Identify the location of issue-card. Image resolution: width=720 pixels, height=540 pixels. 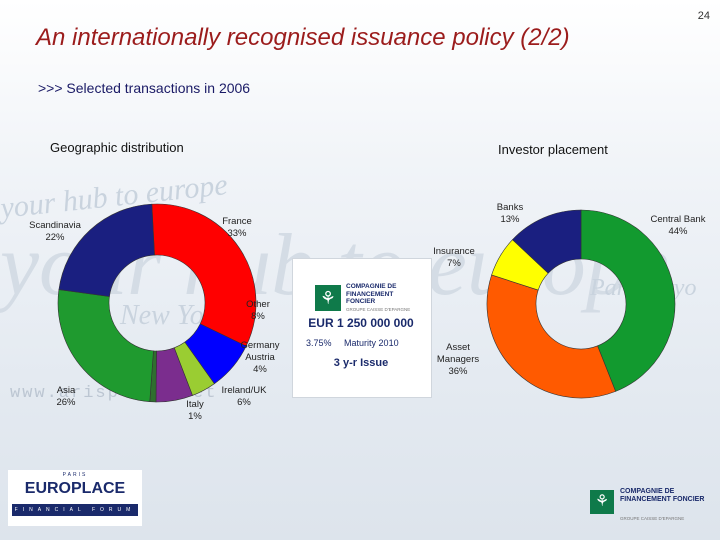
(362, 328).